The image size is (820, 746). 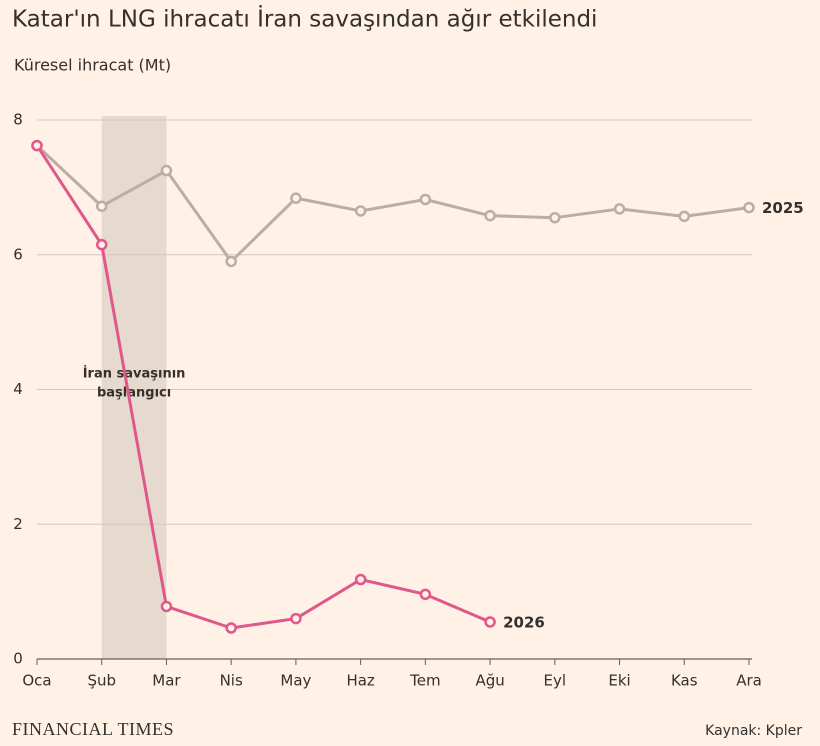 What do you see at coordinates (231, 681) in the screenshot?
I see `x-tick-label: Nis` at bounding box center [231, 681].